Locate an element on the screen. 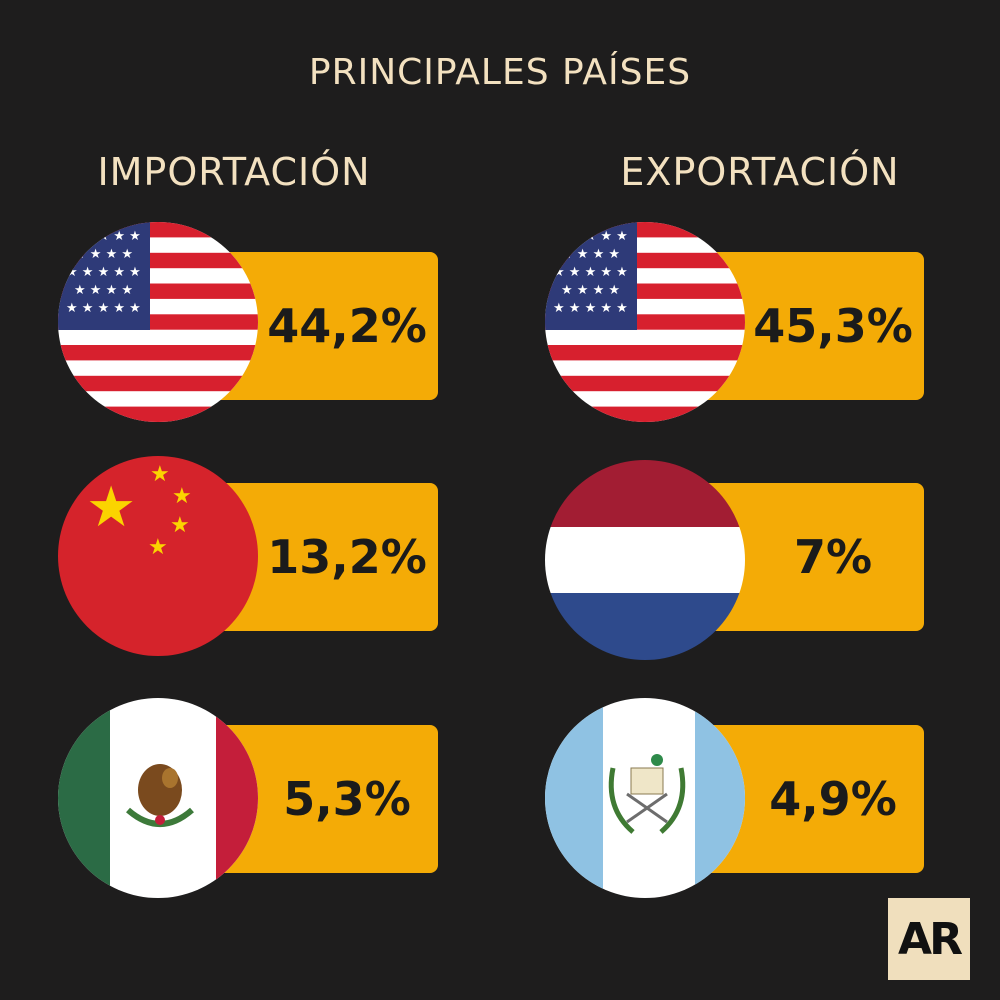 The height and width of the screenshot is (1000, 1000). mexico-flag-icon is located at coordinates (158, 798).